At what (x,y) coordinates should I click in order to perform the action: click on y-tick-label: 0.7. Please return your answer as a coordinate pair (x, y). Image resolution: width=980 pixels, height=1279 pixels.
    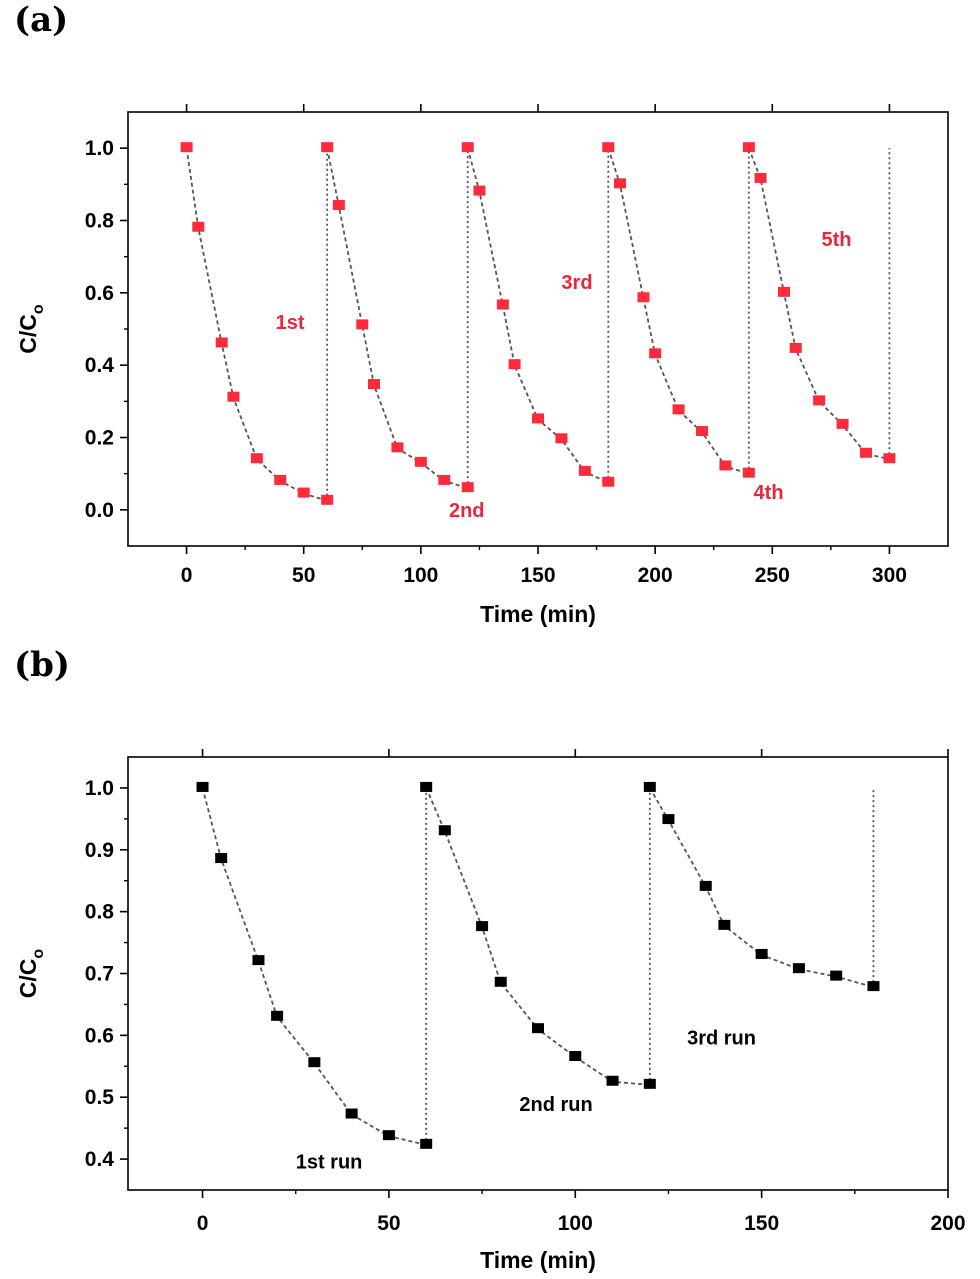
    Looking at the image, I should click on (99, 974).